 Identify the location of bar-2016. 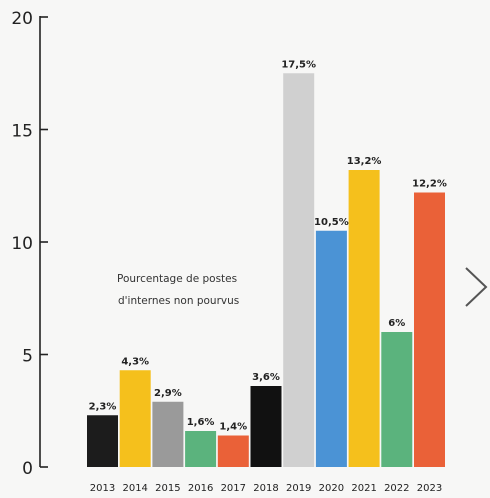
(201, 449).